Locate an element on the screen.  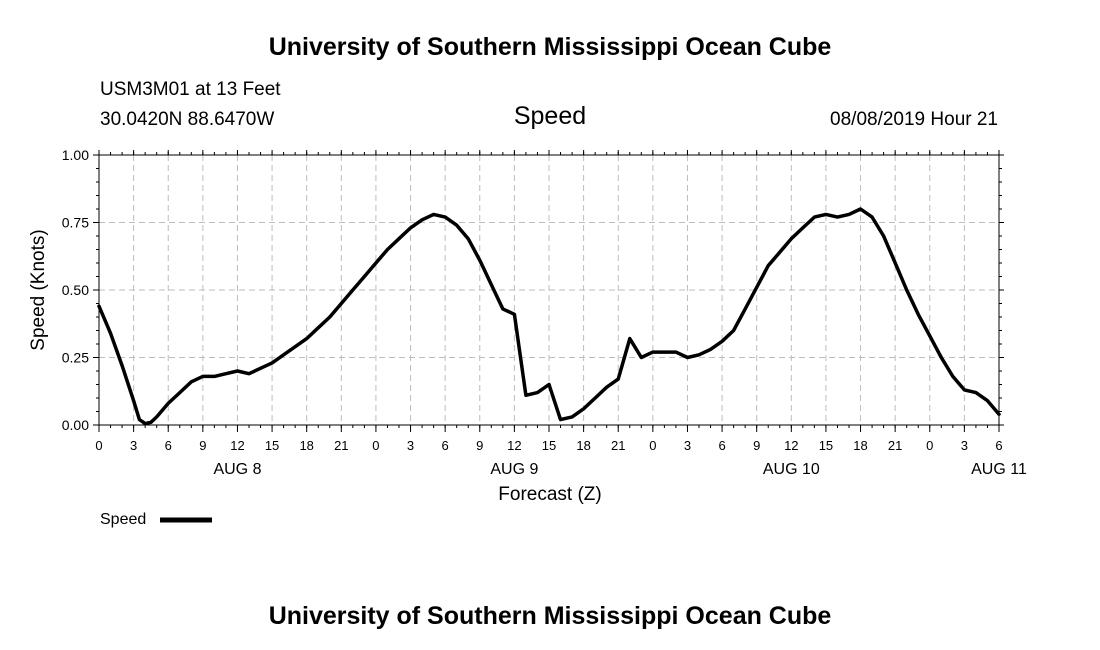
y-tick-label: 1.00 is located at coordinates (75, 155).